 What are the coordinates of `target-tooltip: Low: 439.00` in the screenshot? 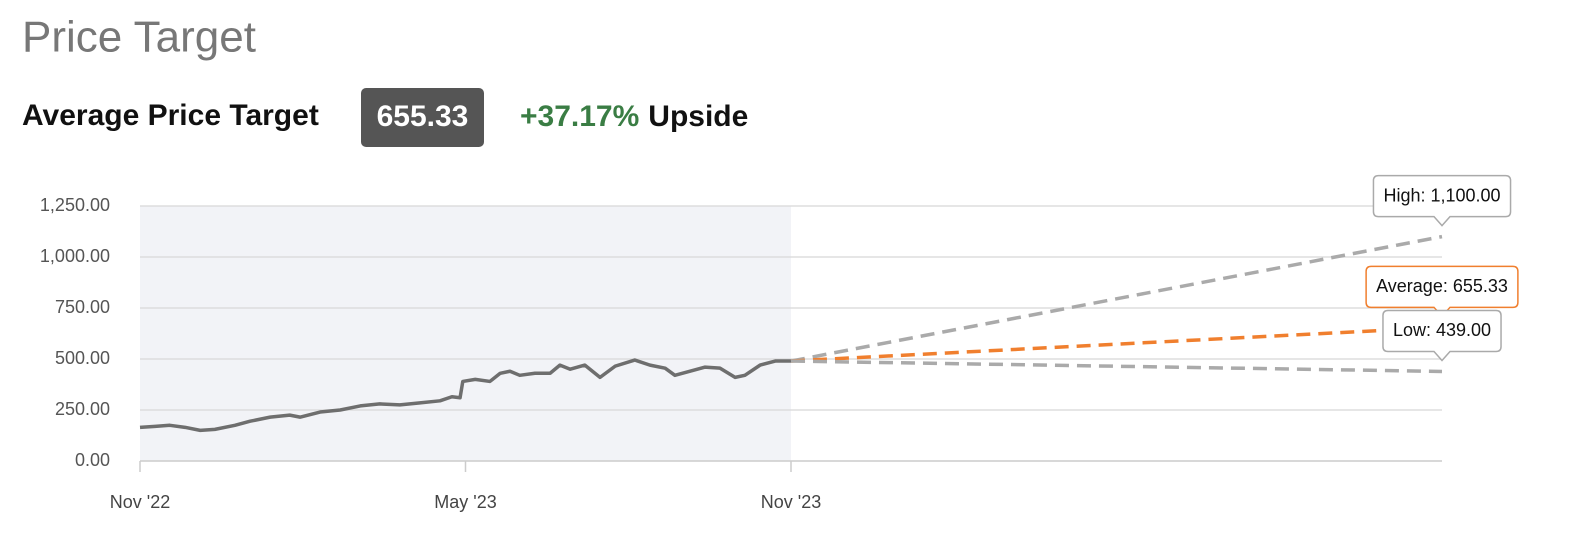 It's located at (1442, 335).